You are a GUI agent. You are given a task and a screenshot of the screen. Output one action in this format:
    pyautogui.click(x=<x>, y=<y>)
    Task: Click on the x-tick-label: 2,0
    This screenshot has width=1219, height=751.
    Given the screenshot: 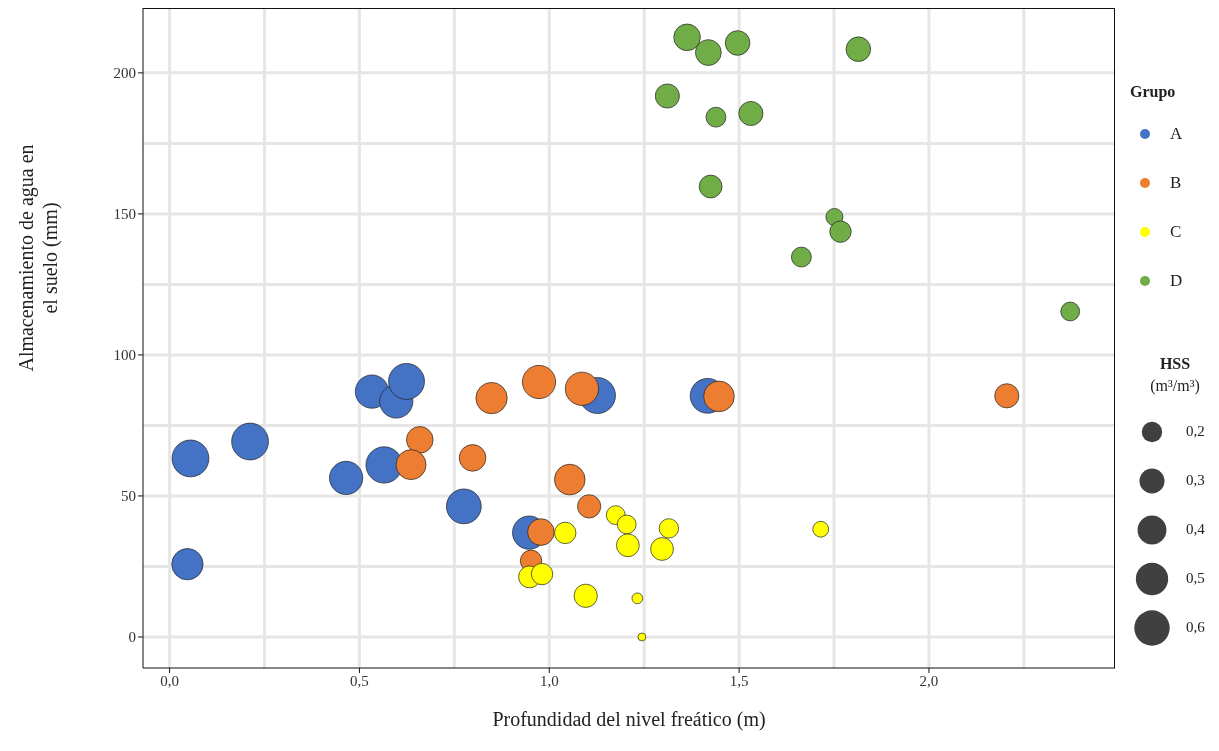 What is the action you would take?
    pyautogui.click(x=929, y=680)
    